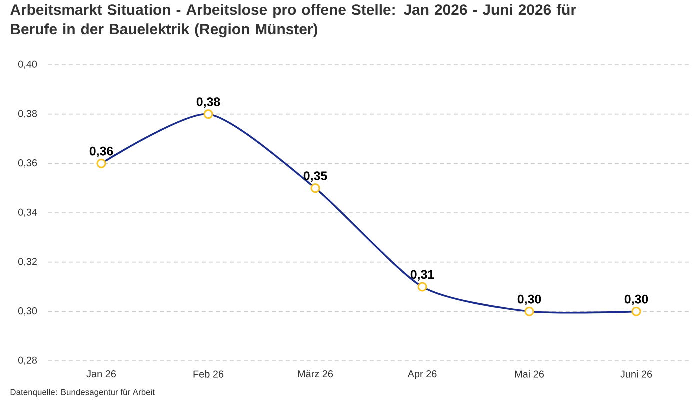 The height and width of the screenshot is (400, 700). What do you see at coordinates (316, 374) in the screenshot?
I see `x-tick-label: März 26` at bounding box center [316, 374].